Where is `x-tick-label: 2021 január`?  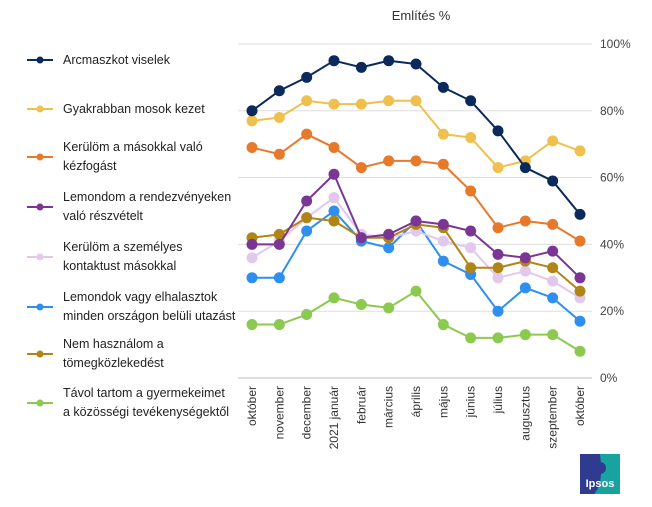 x-tick-label: 2021 január is located at coordinates (334, 417).